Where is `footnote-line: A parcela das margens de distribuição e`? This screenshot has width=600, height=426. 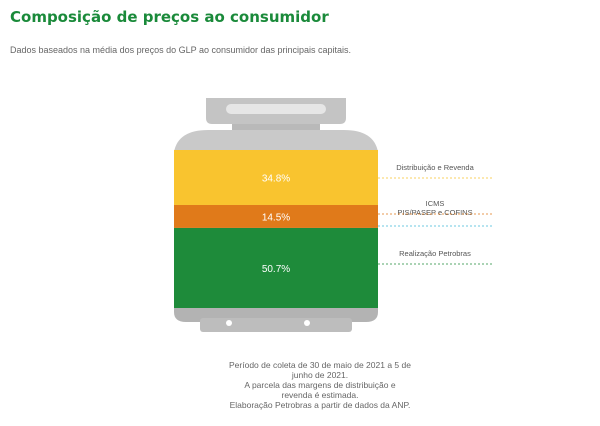 footnote-line: A parcela das margens de distribuição e is located at coordinates (320, 385).